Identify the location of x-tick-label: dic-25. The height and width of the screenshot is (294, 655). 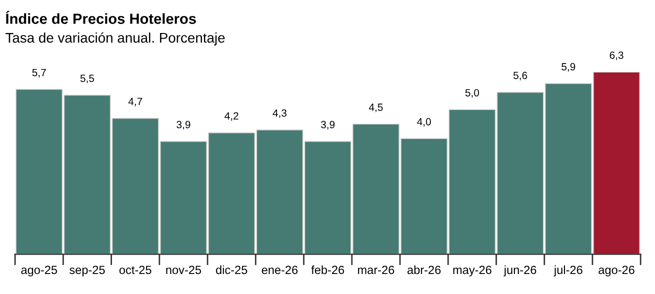
(232, 269).